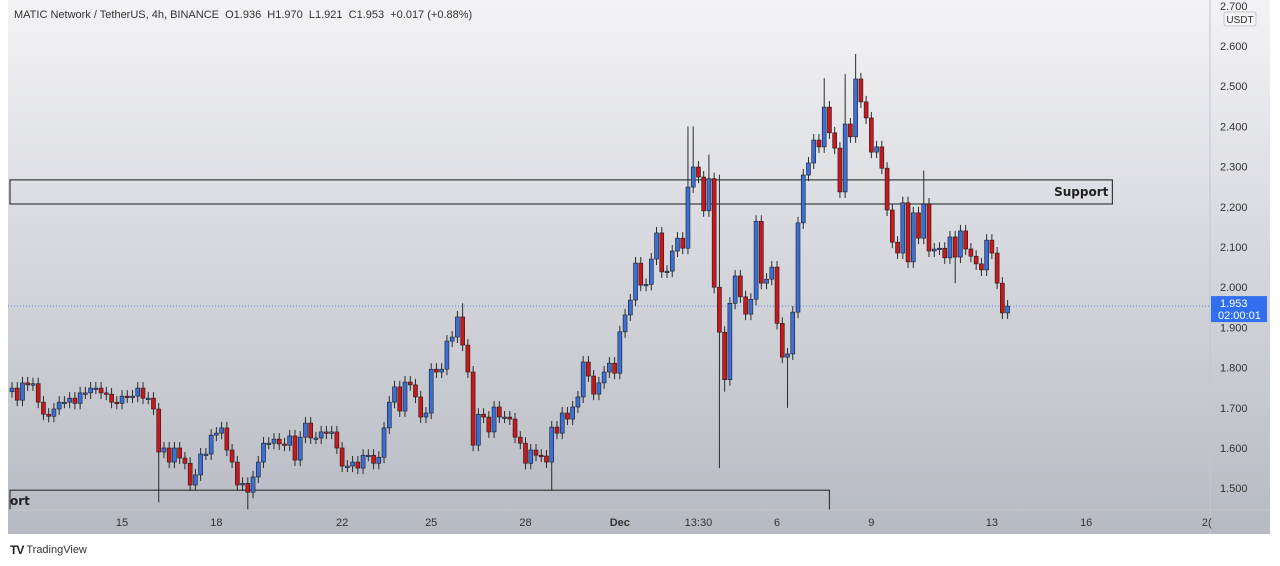 This screenshot has height=566, width=1280. What do you see at coordinates (48, 550) in the screenshot?
I see `tradingview-footer: TV TradingView` at bounding box center [48, 550].